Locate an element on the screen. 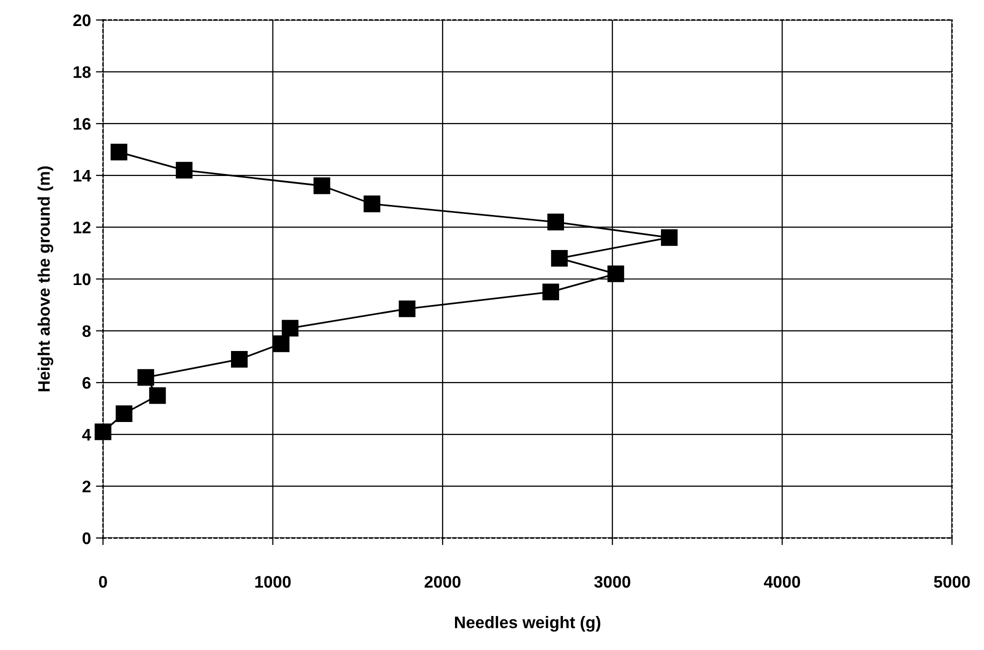 This screenshot has width=984, height=650. y-tick-label: 12 is located at coordinates (82, 228).